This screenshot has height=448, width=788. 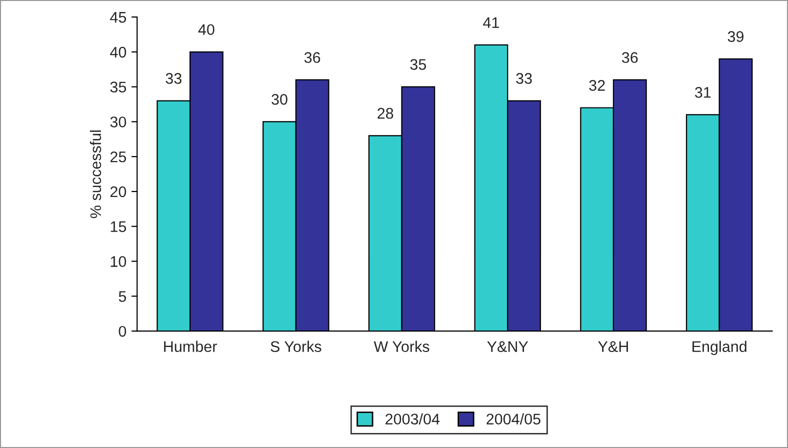 What do you see at coordinates (513, 419) in the screenshot?
I see `legend-label: 2004/05` at bounding box center [513, 419].